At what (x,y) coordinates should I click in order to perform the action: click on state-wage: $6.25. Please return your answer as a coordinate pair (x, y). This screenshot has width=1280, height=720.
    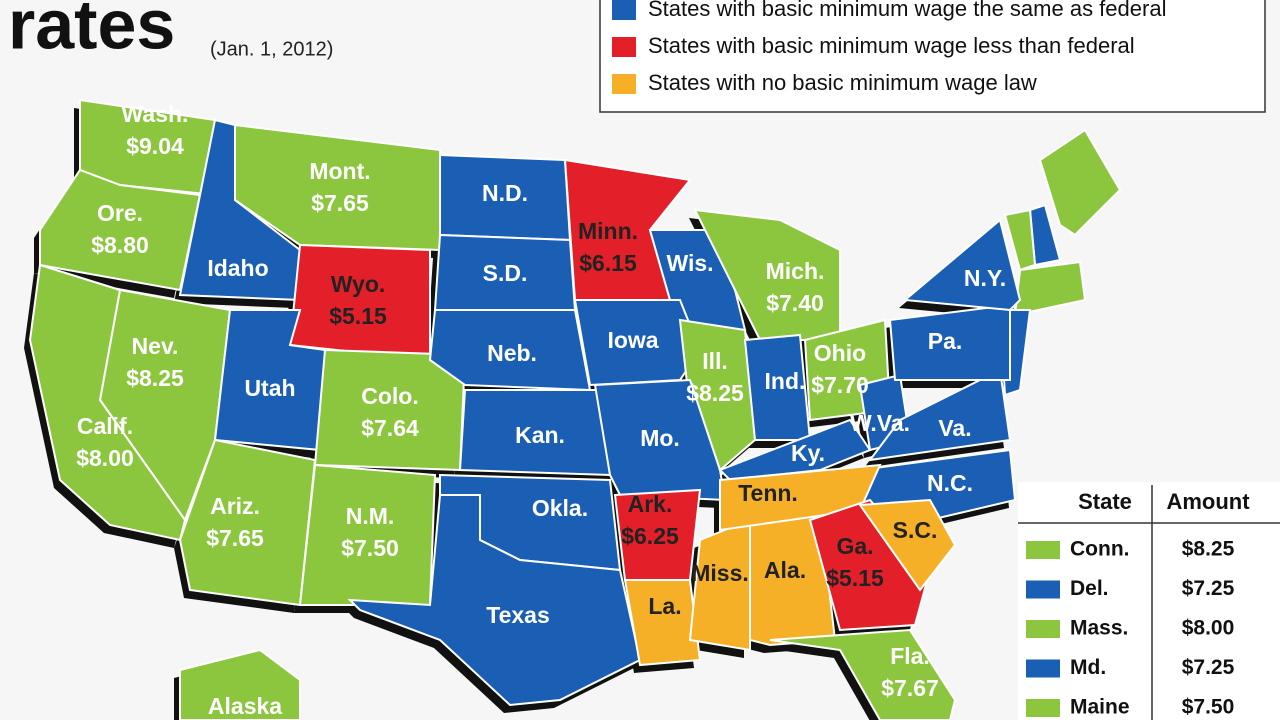
    Looking at the image, I should click on (650, 536).